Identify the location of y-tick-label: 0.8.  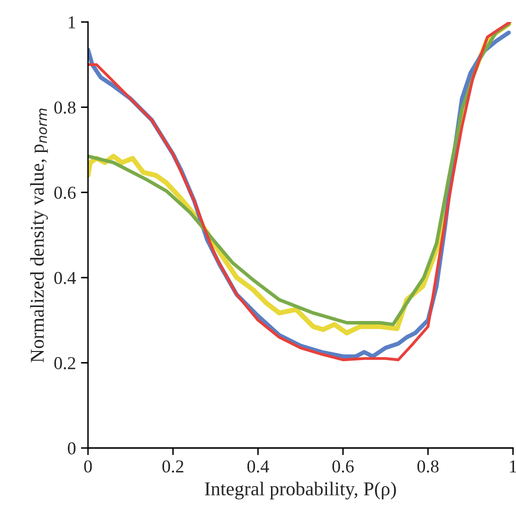
(65, 107).